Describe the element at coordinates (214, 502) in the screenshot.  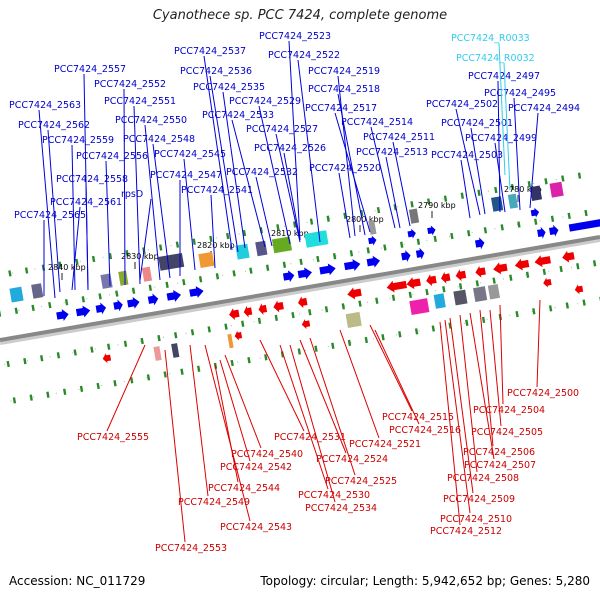
I see `reverse-gene-label: PCC7424_2549` at that location.